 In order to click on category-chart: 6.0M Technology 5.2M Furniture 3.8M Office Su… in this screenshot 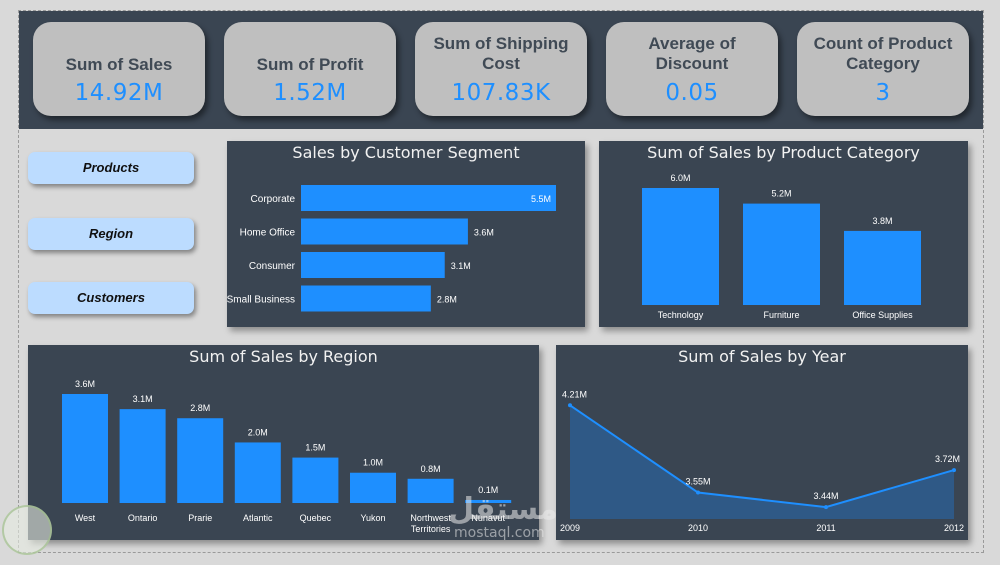, I will do `click(781, 246)`.